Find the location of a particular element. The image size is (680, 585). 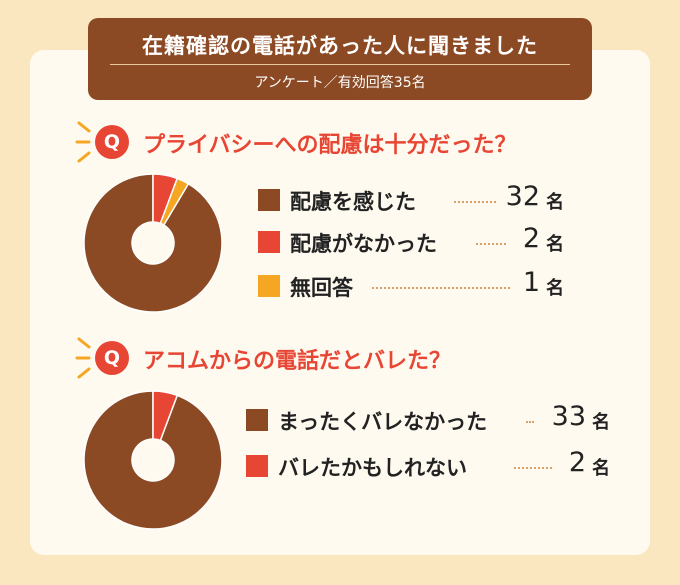

legend-row: 配慮を感じた 32 名 is located at coordinates (411, 198).